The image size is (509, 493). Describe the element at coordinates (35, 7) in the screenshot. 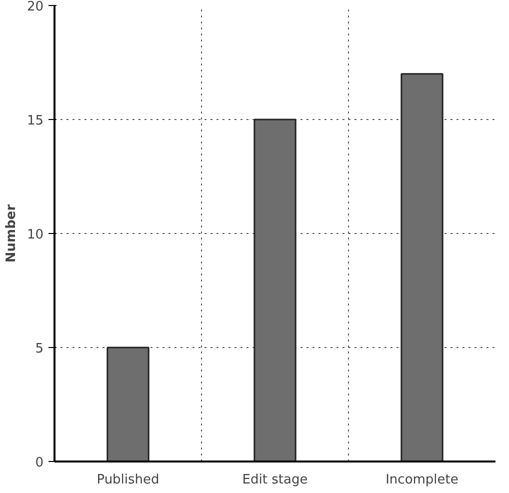

I see `y-tick-label: 20` at that location.